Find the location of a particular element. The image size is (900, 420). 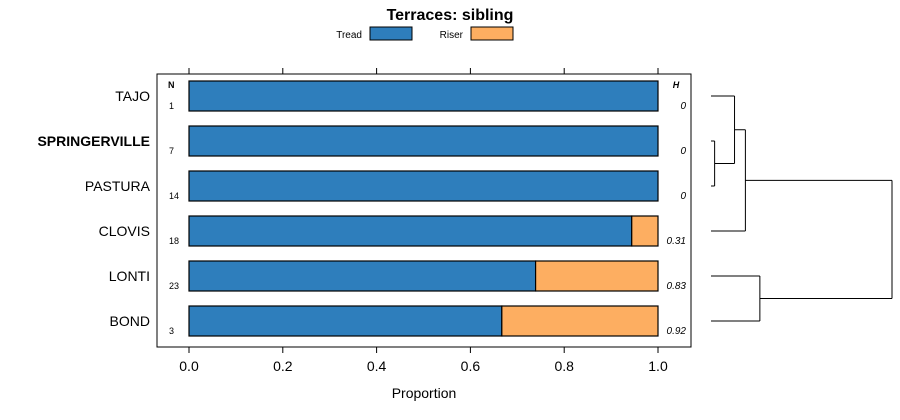

legend-swatch-tread is located at coordinates (391, 33).